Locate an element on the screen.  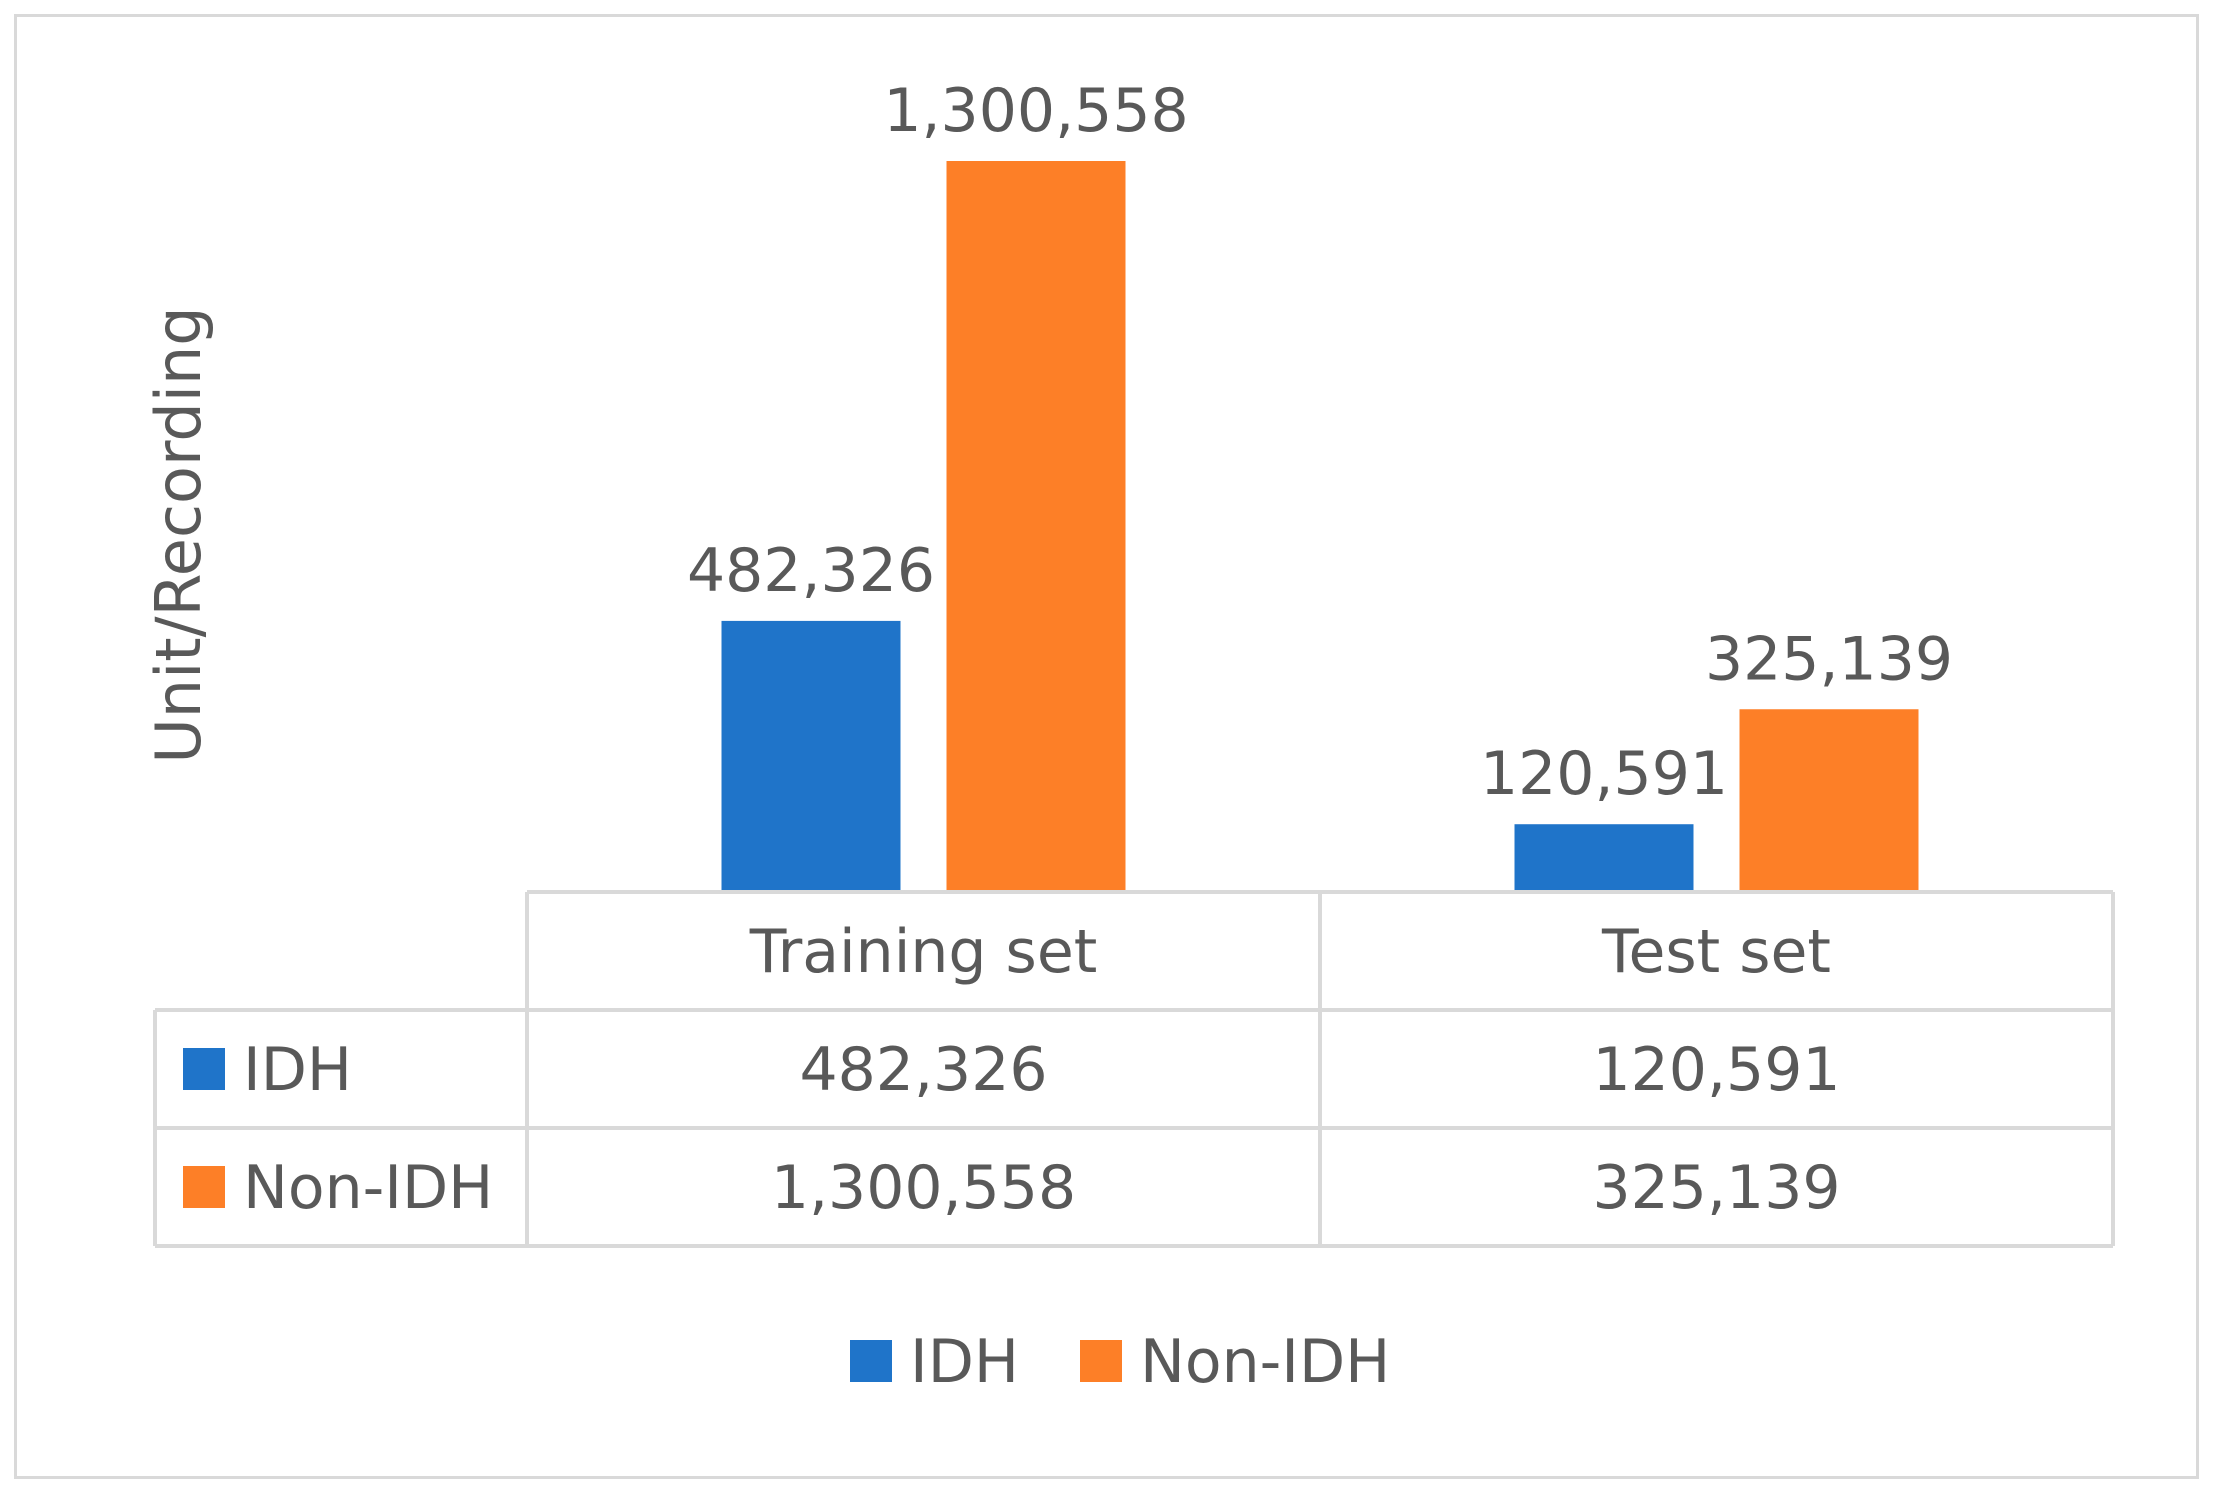
data-label-idh-training-set: 482,326 is located at coordinates (811, 571).